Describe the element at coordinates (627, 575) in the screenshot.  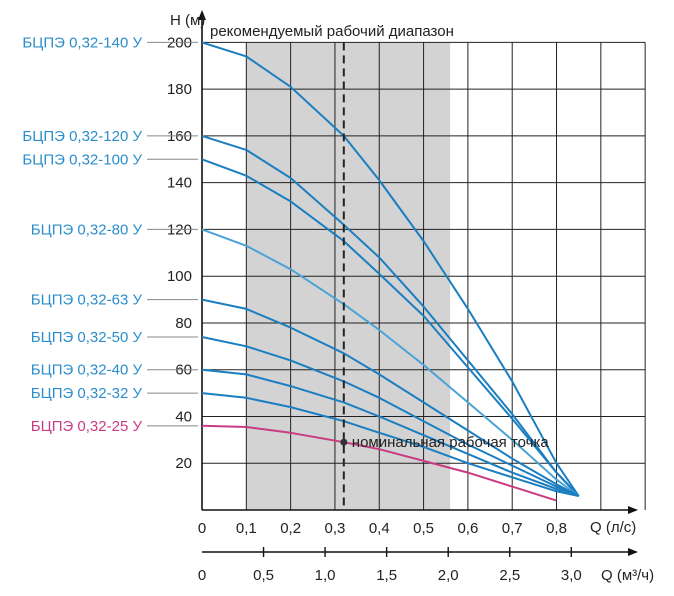
I see `x2-axis-title: Q (м³/ч)` at that location.